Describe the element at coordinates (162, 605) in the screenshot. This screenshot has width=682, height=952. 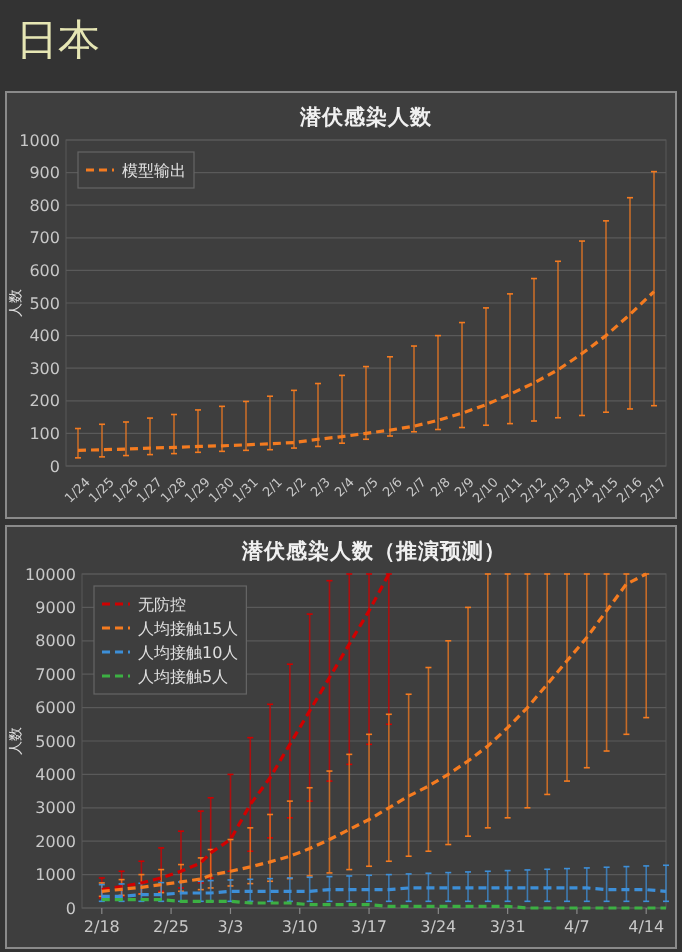
I see `legend-label: 无防控` at that location.